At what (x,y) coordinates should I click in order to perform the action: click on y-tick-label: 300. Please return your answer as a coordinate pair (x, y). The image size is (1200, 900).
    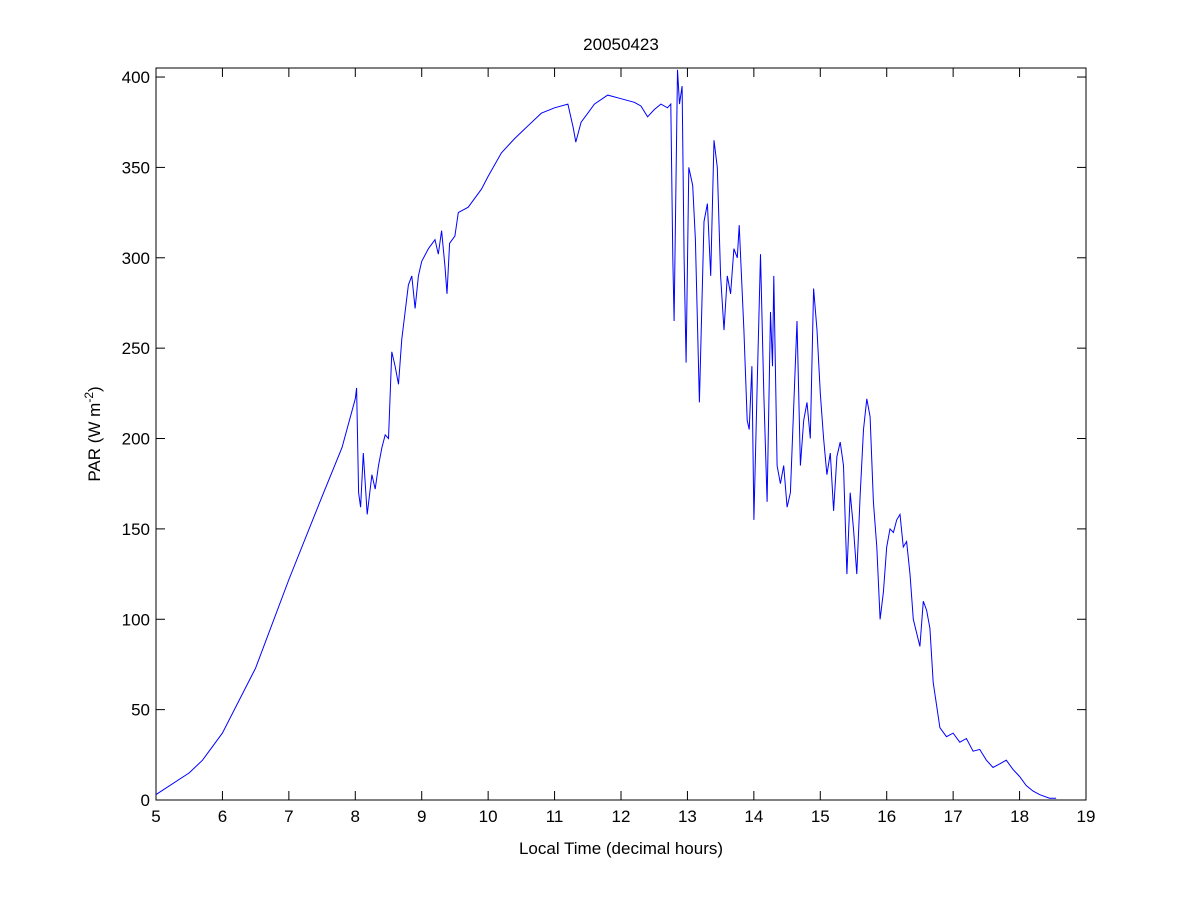
    Looking at the image, I should click on (136, 258).